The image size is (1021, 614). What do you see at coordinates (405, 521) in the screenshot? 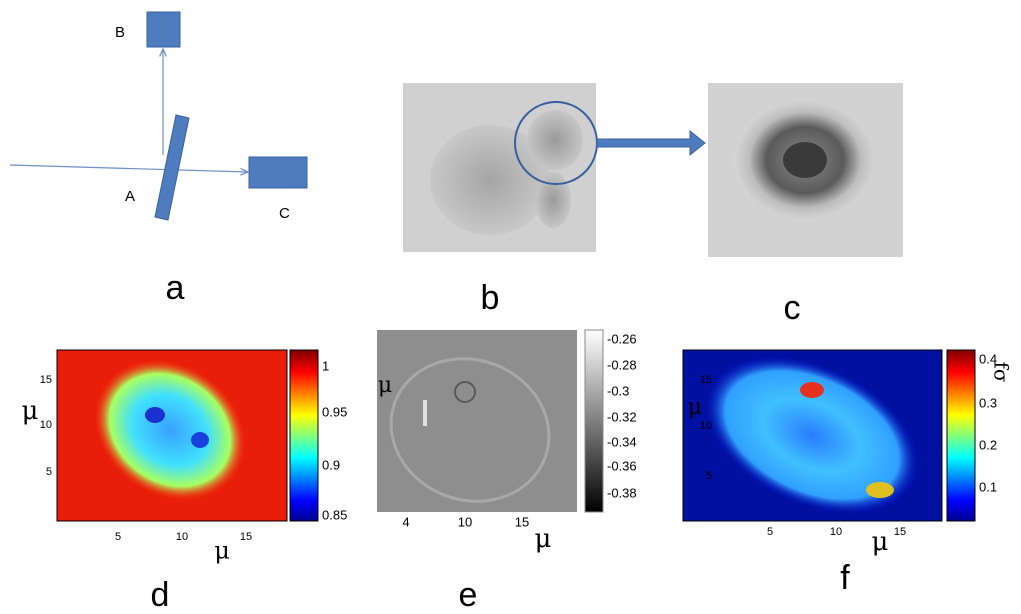
I see `x-tick-label: 4` at bounding box center [405, 521].